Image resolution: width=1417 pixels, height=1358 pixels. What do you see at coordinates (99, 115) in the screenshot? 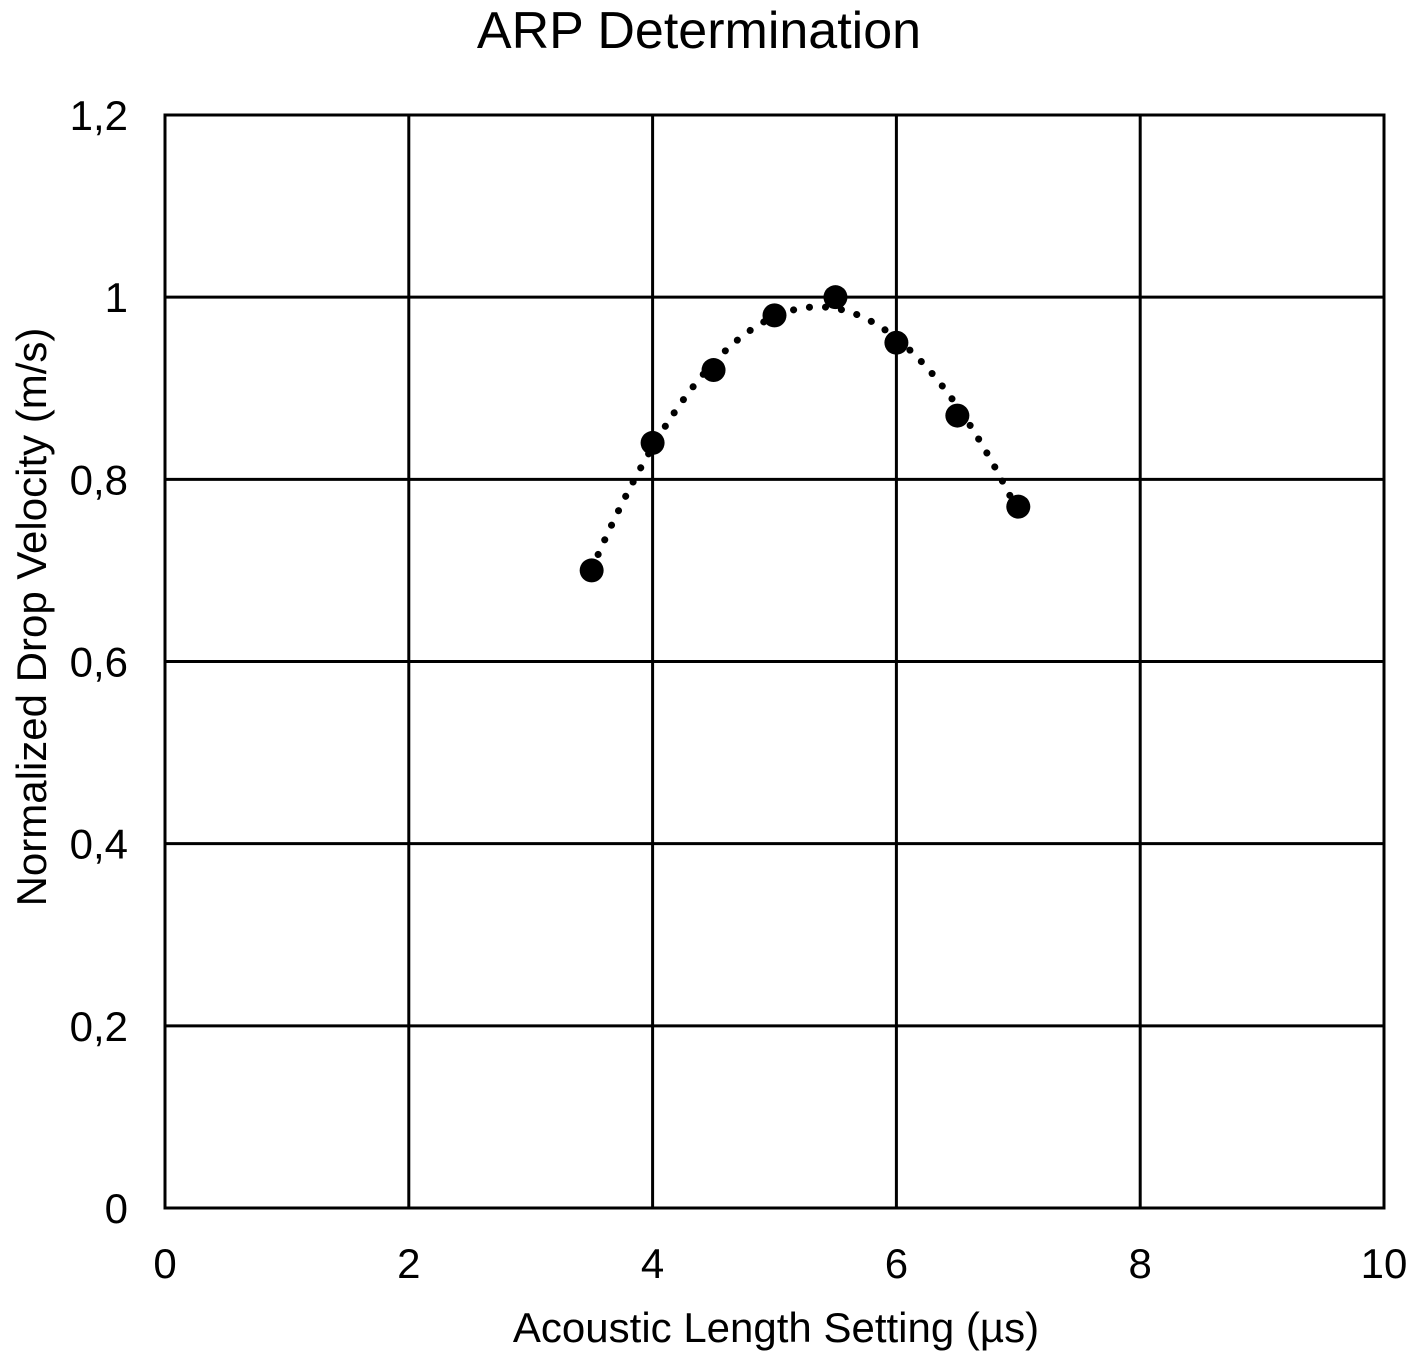
I see `y-tick-label: 1,2` at bounding box center [99, 115].